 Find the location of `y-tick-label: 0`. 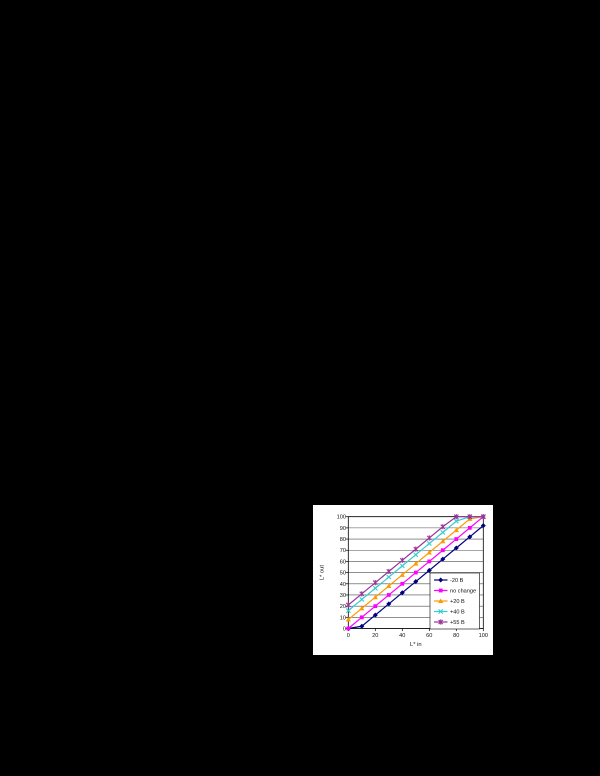

y-tick-label: 0 is located at coordinates (344, 630).